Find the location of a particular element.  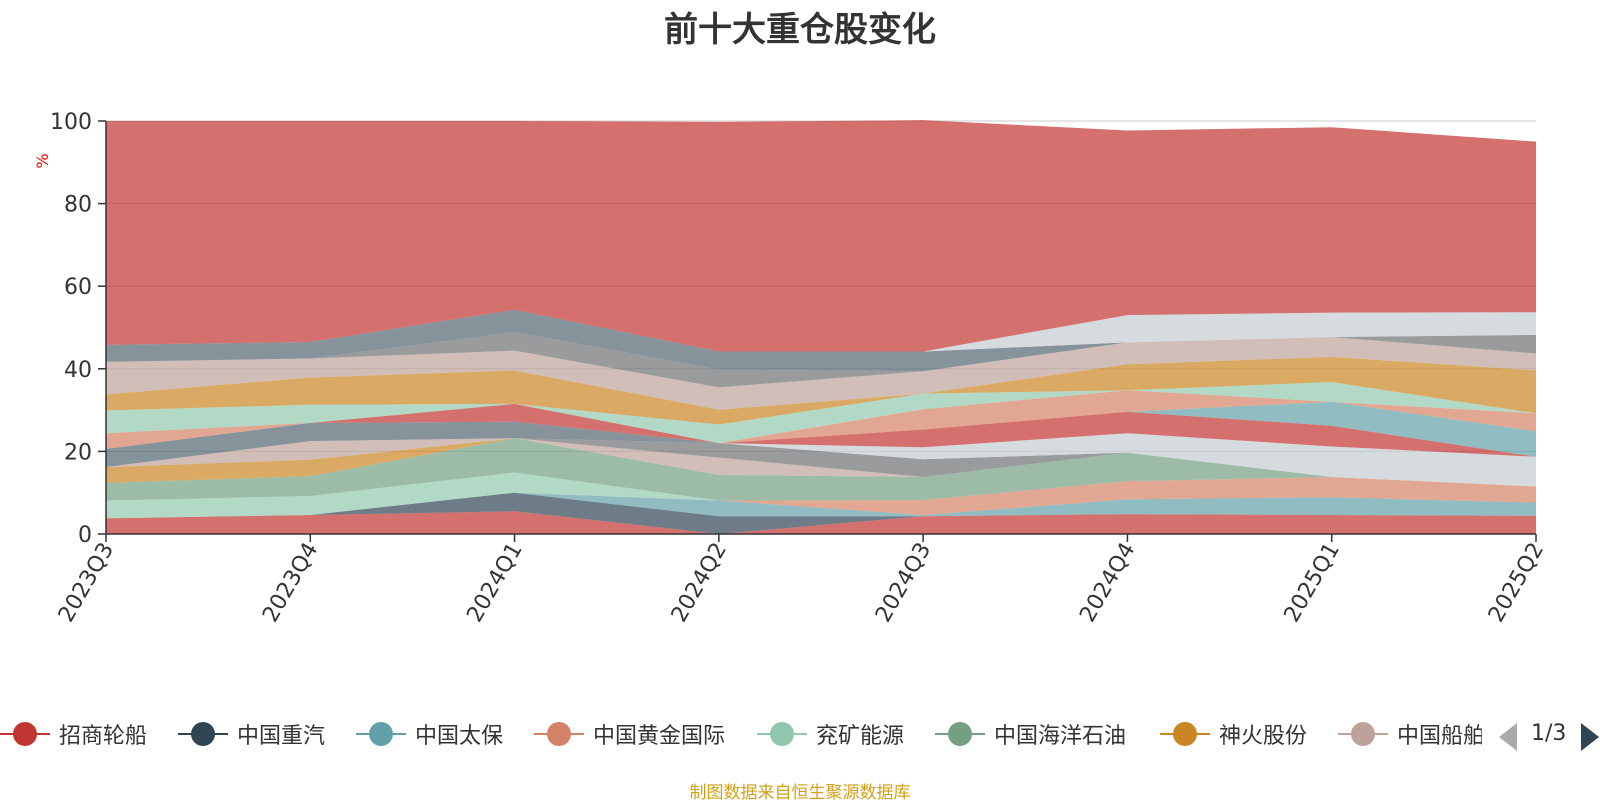

y-tick-label-4: 80 is located at coordinates (78, 205).